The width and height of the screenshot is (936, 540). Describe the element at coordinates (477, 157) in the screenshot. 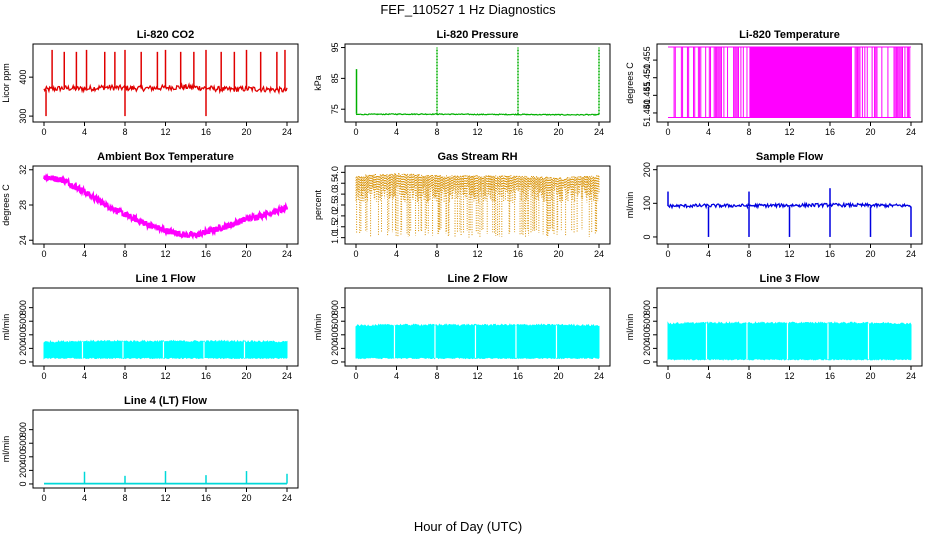

I see `chart-title: Gas Stream RH` at that location.